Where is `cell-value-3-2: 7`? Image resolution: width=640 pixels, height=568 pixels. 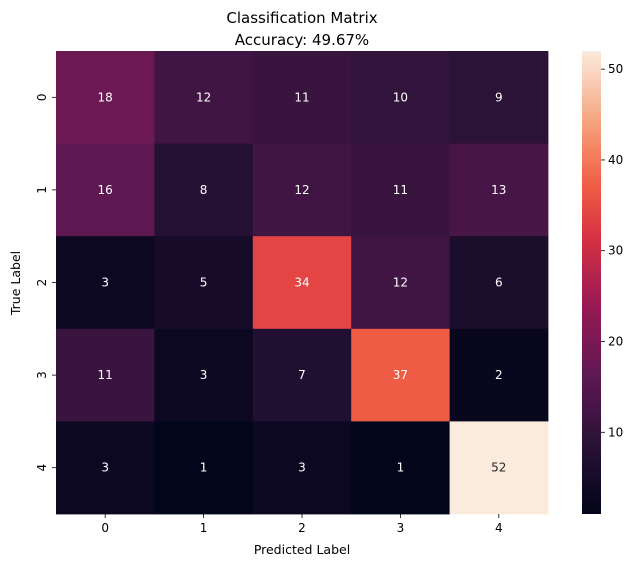 cell-value-3-2: 7 is located at coordinates (302, 375).